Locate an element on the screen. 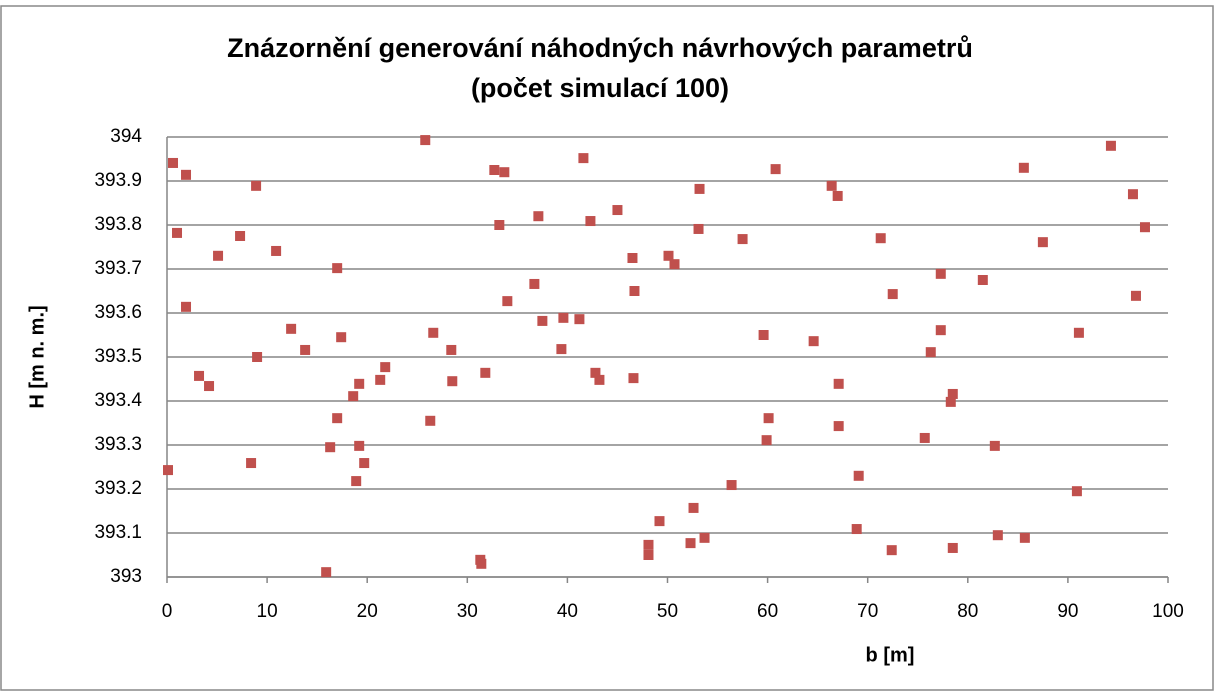 The image size is (1216, 693). x-tick-label: 70 is located at coordinates (867, 611).